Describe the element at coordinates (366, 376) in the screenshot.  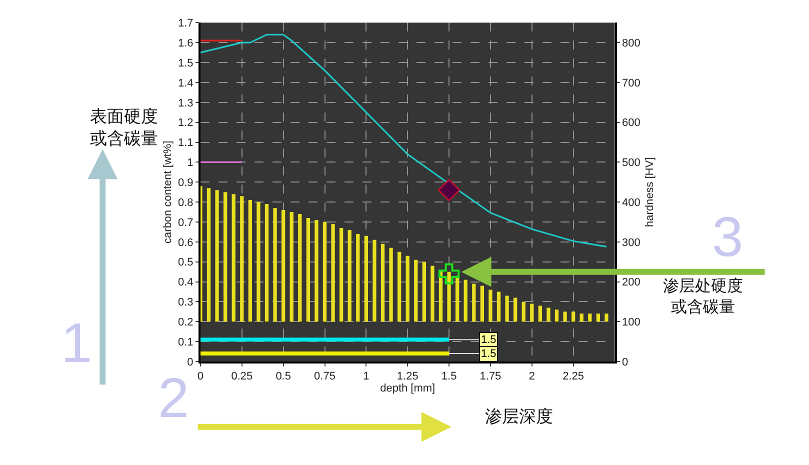
I see `x-tick-label: 1` at that location.